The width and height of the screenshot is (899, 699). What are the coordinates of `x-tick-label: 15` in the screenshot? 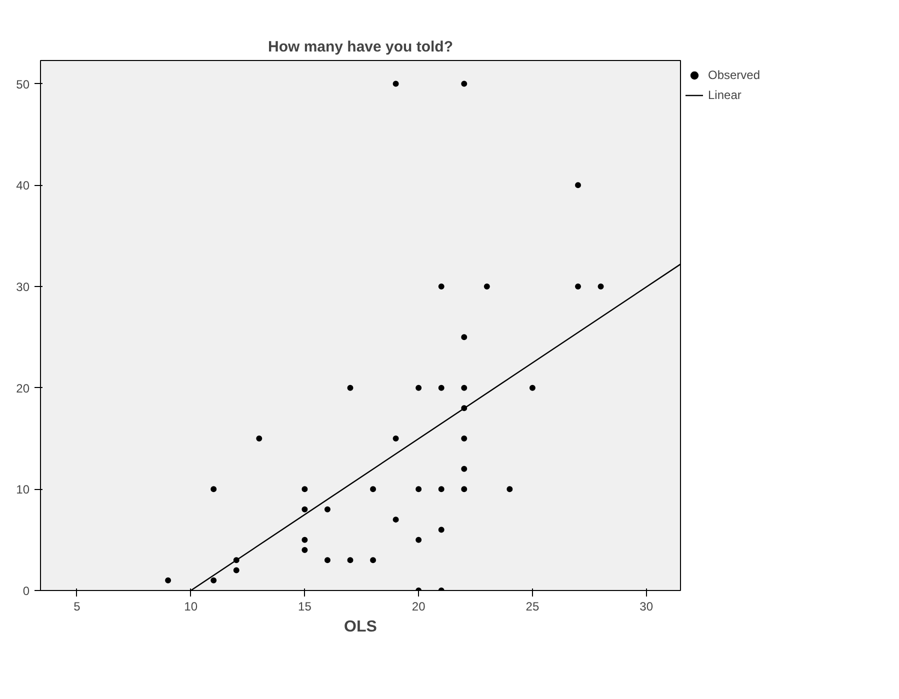 It's located at (305, 607).